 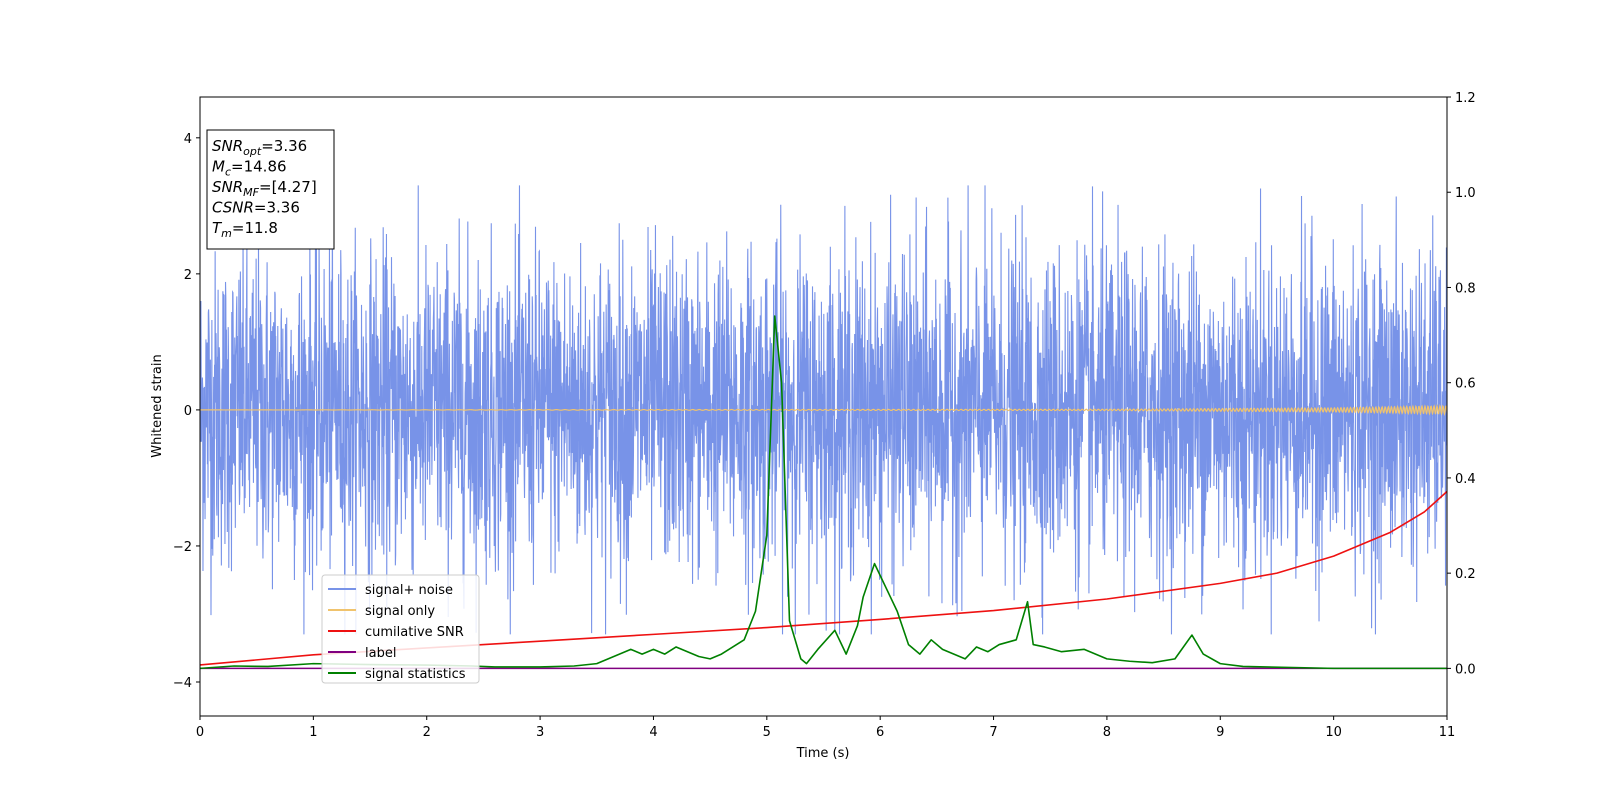 I want to click on x-tick-label: 8, so click(x=1107, y=732).